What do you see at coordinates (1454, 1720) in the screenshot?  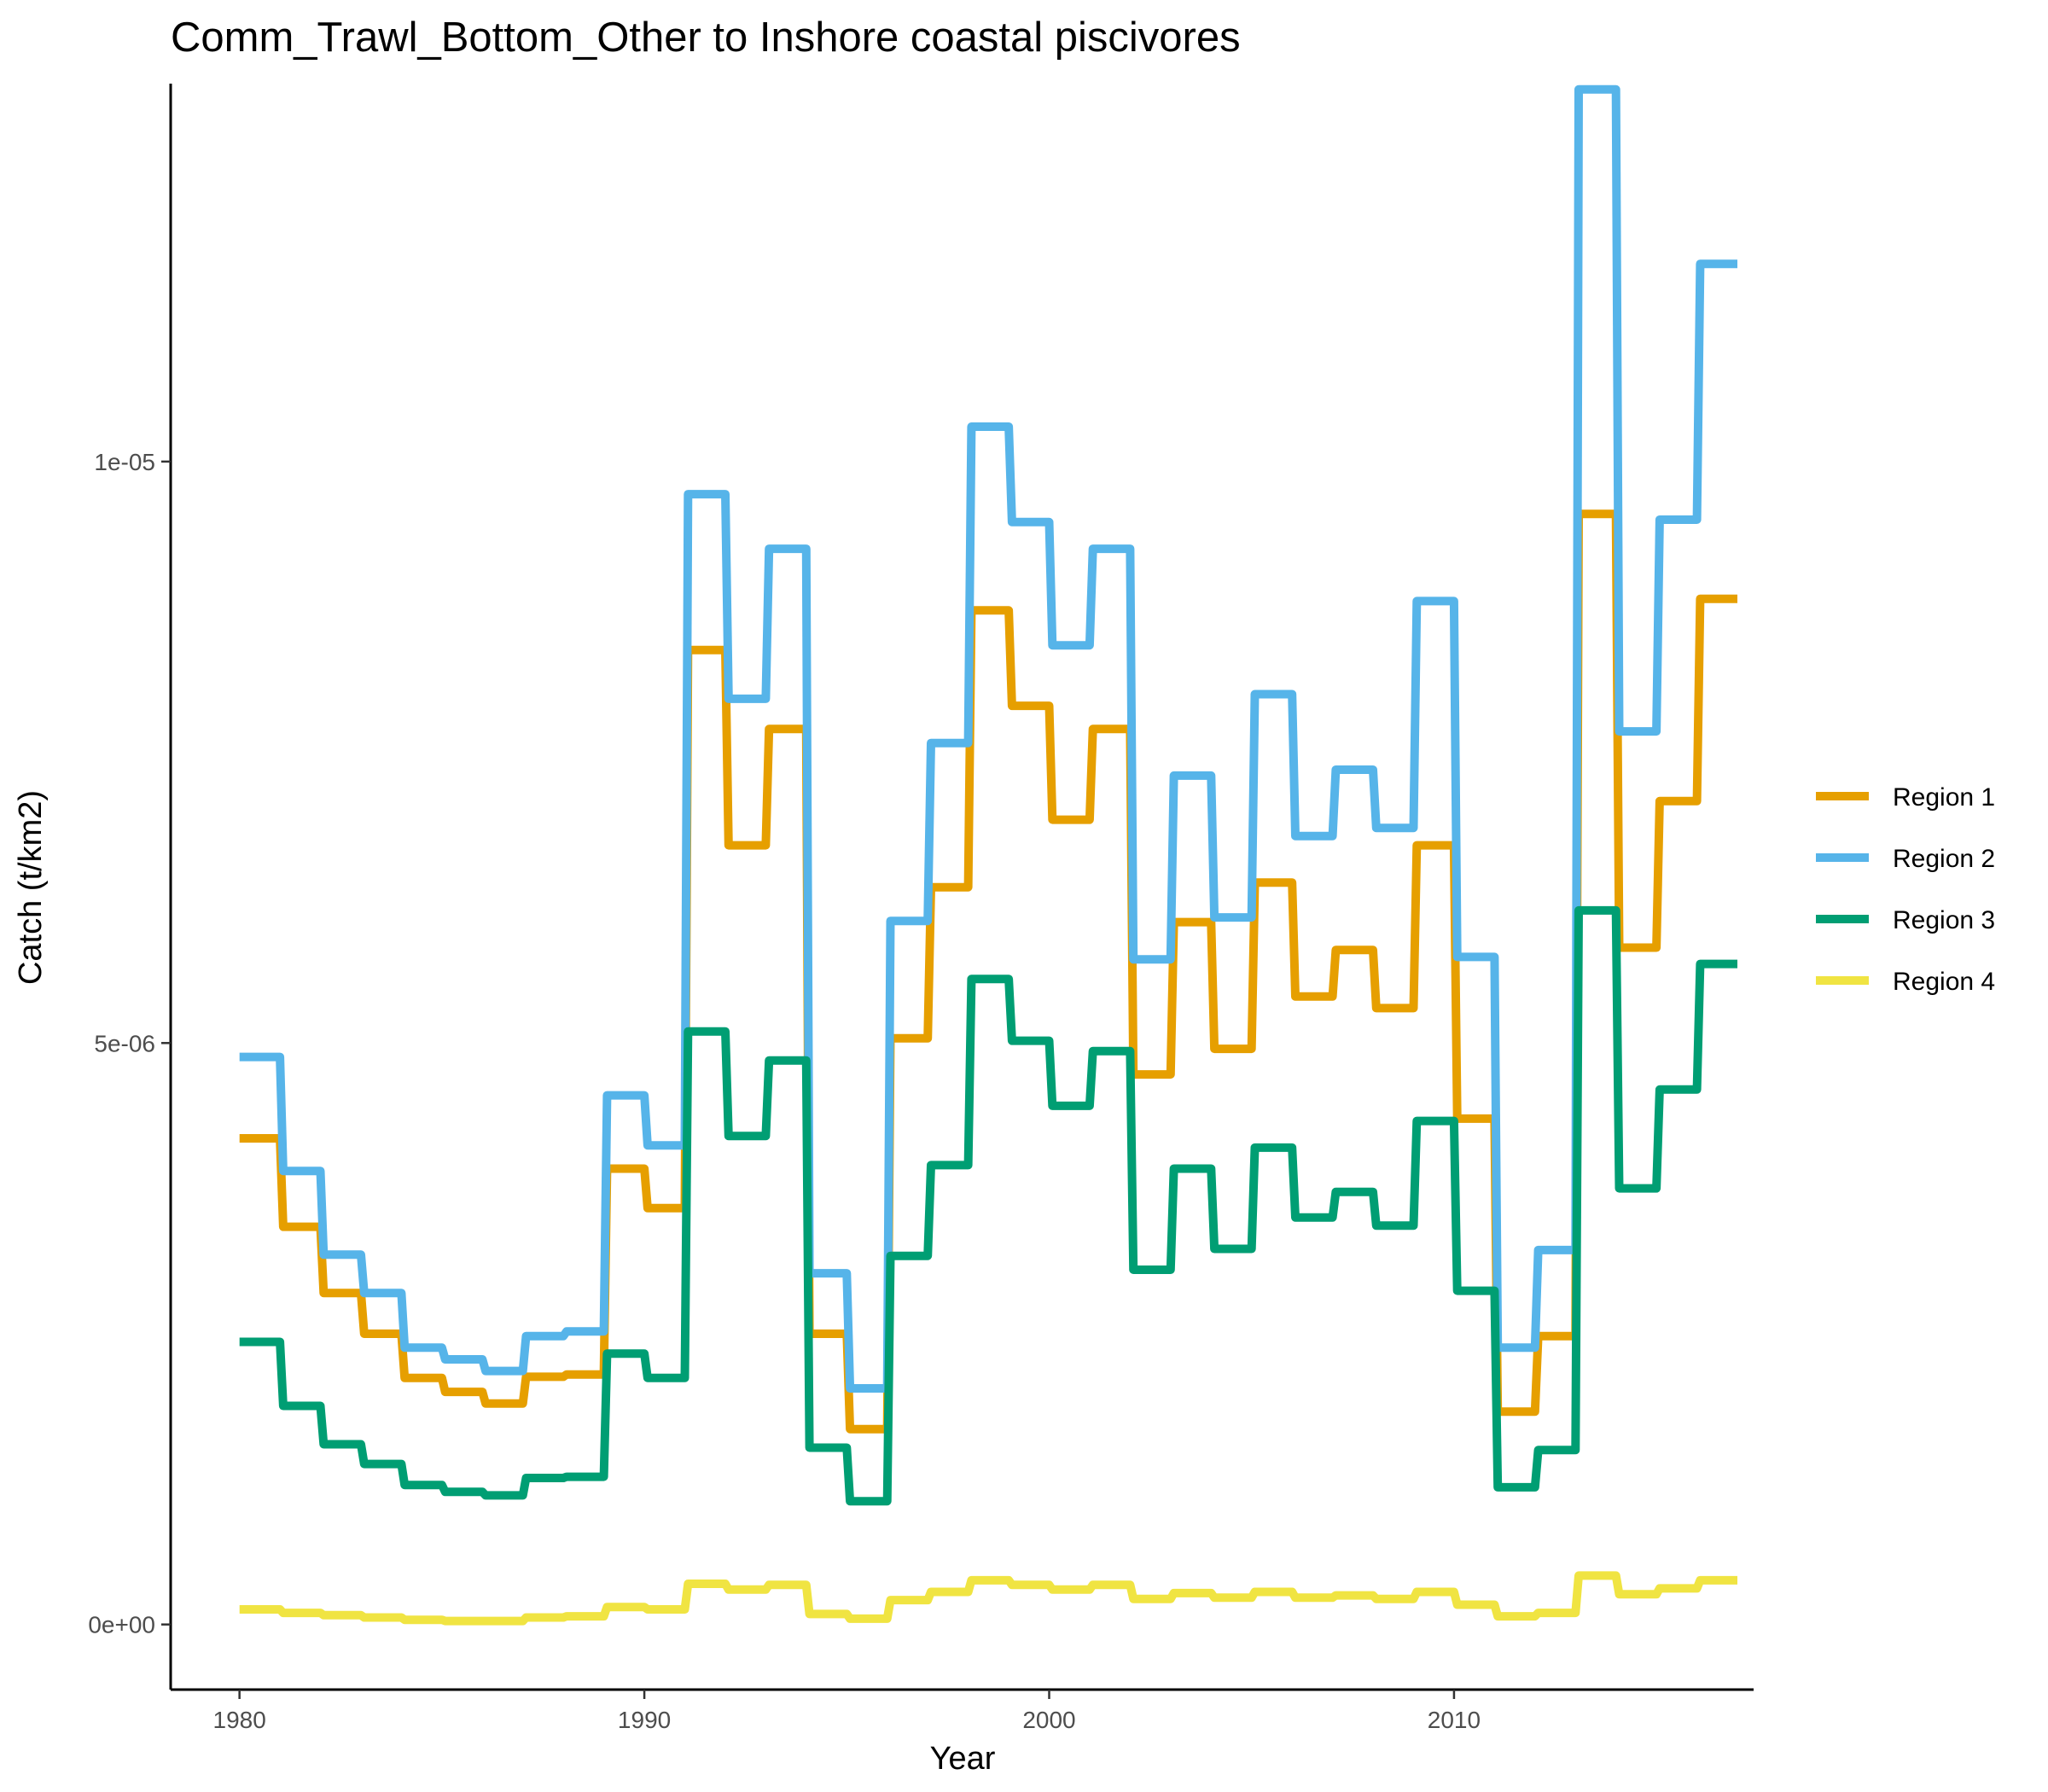 I see `x-tick-label: 2010` at bounding box center [1454, 1720].